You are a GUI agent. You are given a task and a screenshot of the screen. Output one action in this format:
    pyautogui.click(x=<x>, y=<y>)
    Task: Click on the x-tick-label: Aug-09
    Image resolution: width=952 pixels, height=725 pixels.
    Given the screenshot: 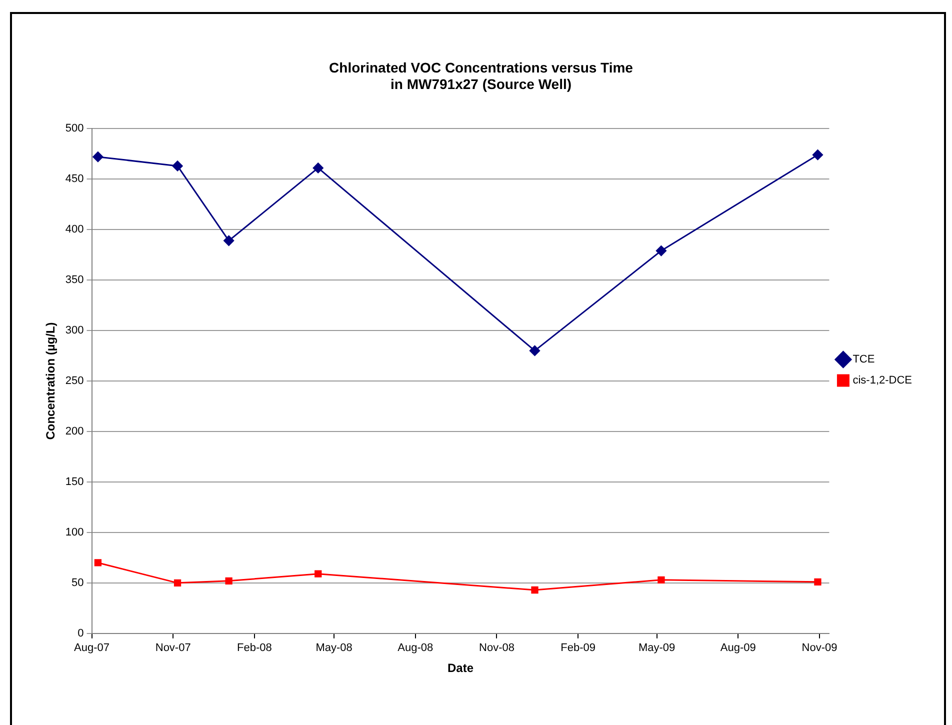 What is the action you would take?
    pyautogui.click(x=738, y=648)
    